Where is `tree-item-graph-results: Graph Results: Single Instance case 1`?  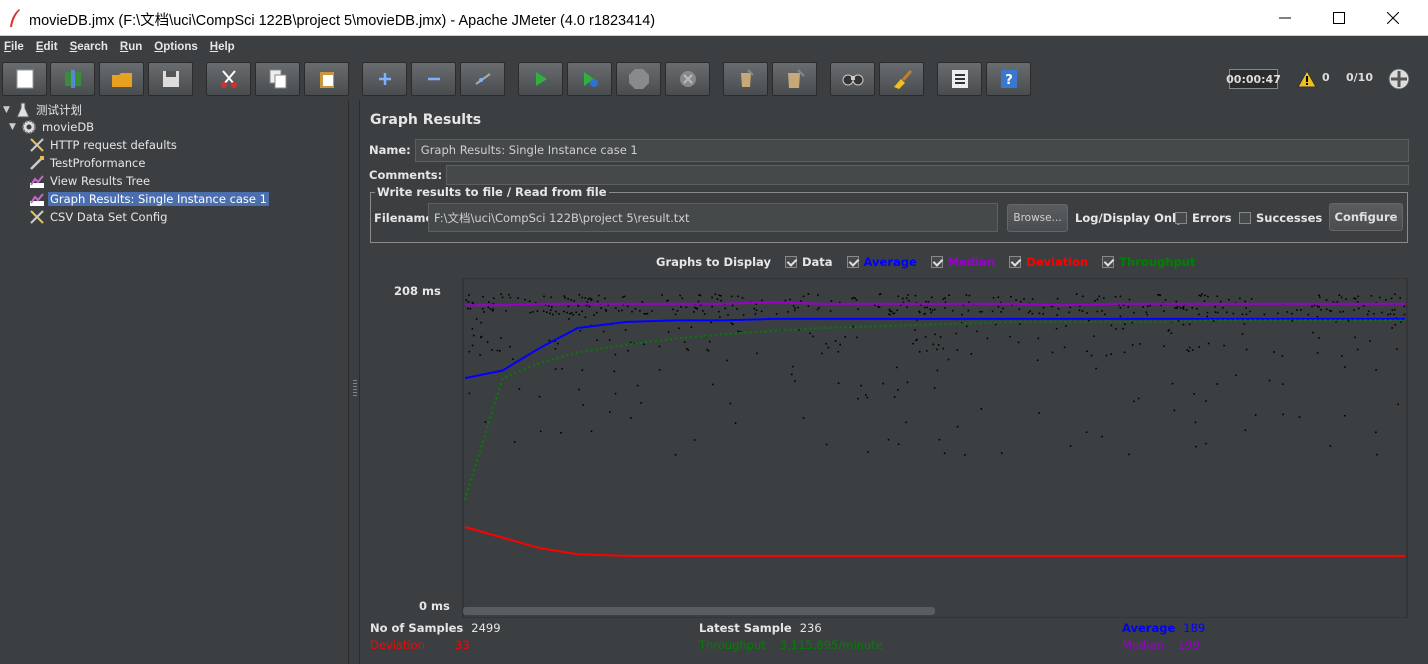 tree-item-graph-results: Graph Results: Single Instance case 1 is located at coordinates (149, 198).